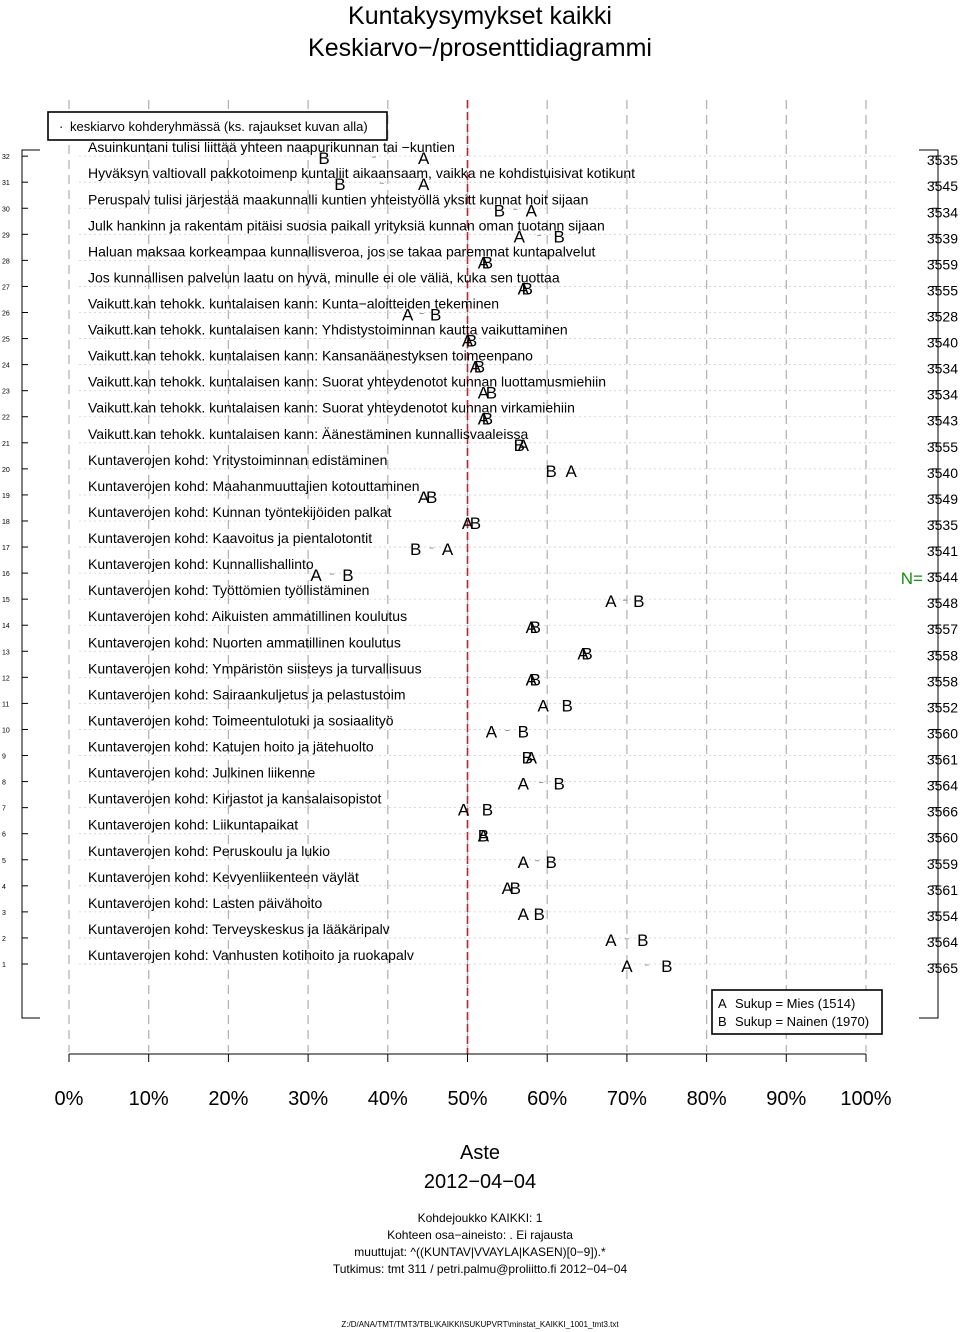 The width and height of the screenshot is (960, 1332). Describe the element at coordinates (586, 653) in the screenshot. I see `marker-b-13: B` at that location.